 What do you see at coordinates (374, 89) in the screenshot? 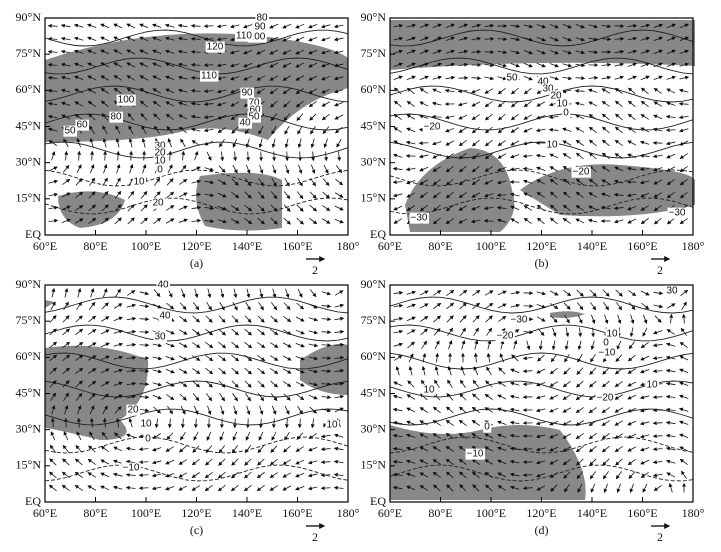
I see `y-axis-label: 60°N` at bounding box center [374, 89].